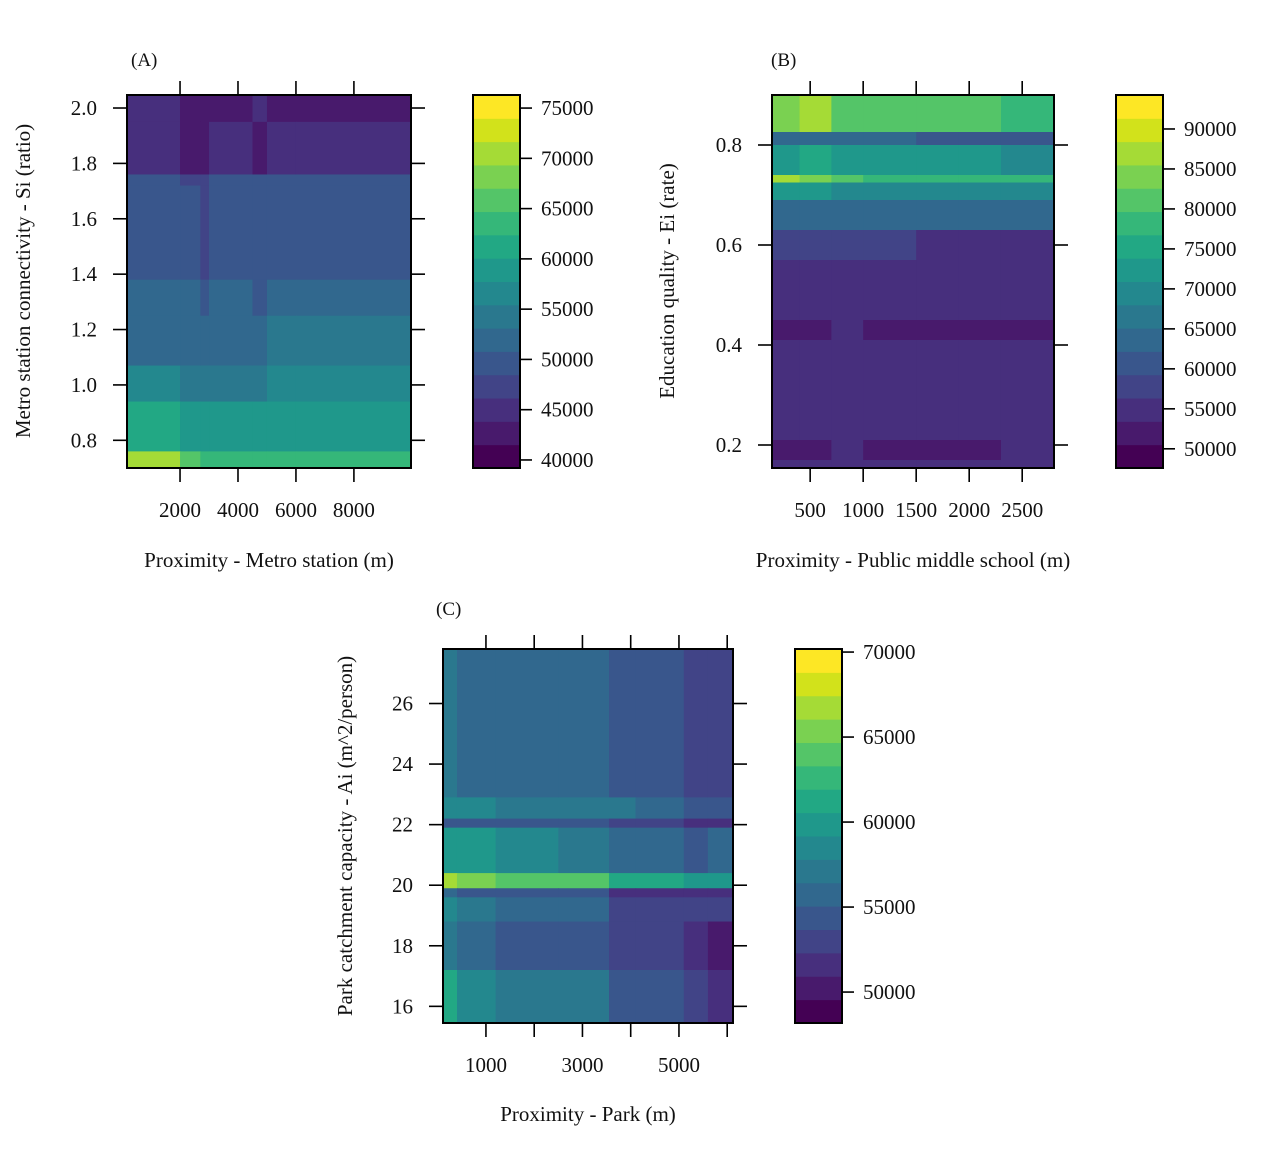  Describe the element at coordinates (1022, 510) in the screenshot. I see `x-tick-label: 2500` at that location.